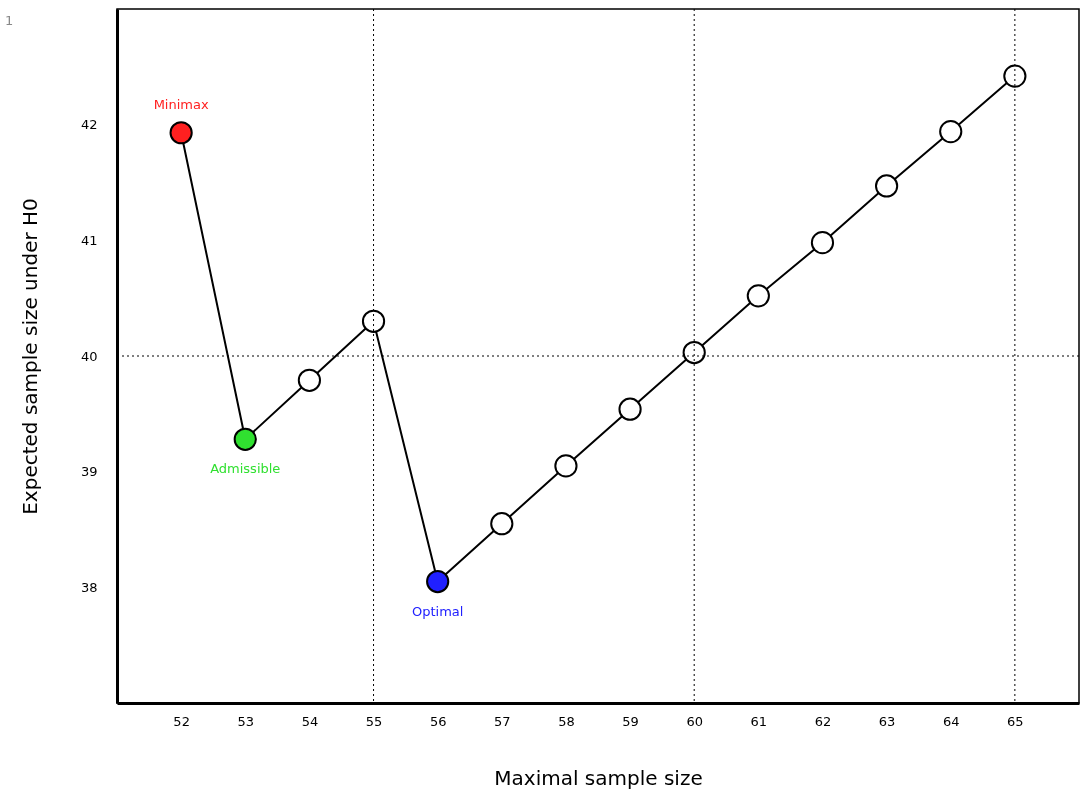  What do you see at coordinates (89, 240) in the screenshot?
I see `y-tick-label: 41` at bounding box center [89, 240].